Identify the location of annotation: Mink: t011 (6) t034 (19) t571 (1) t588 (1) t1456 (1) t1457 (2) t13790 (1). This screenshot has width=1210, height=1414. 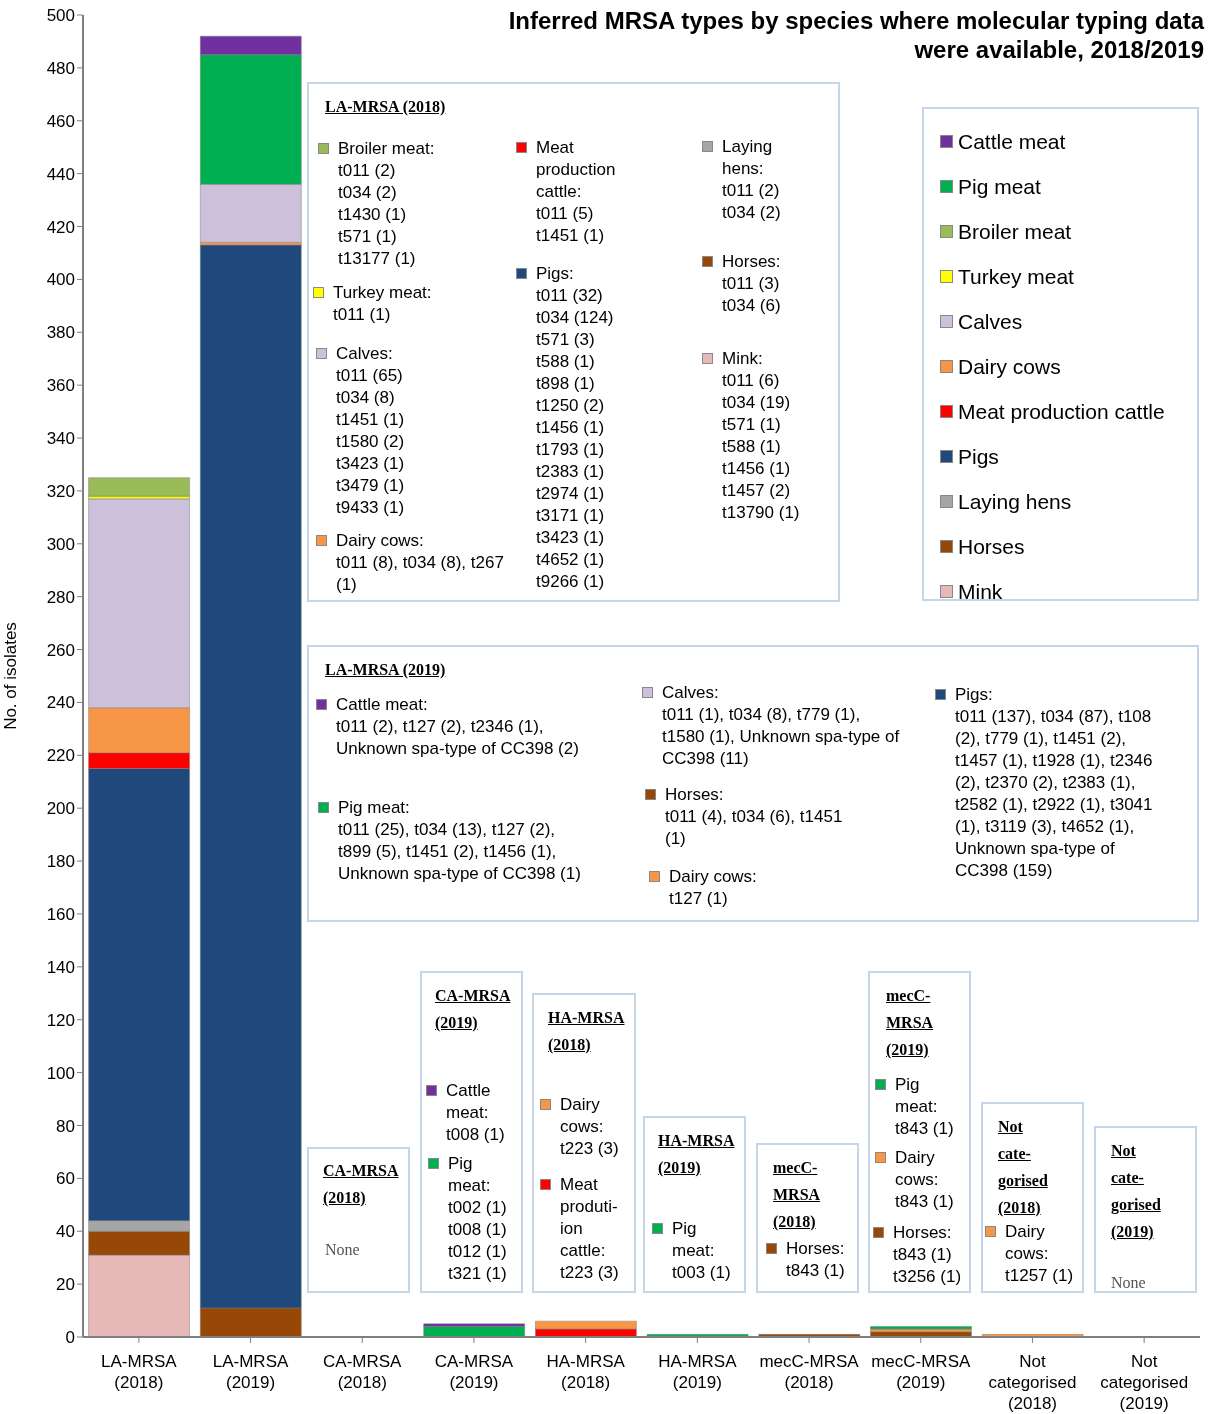
(761, 436).